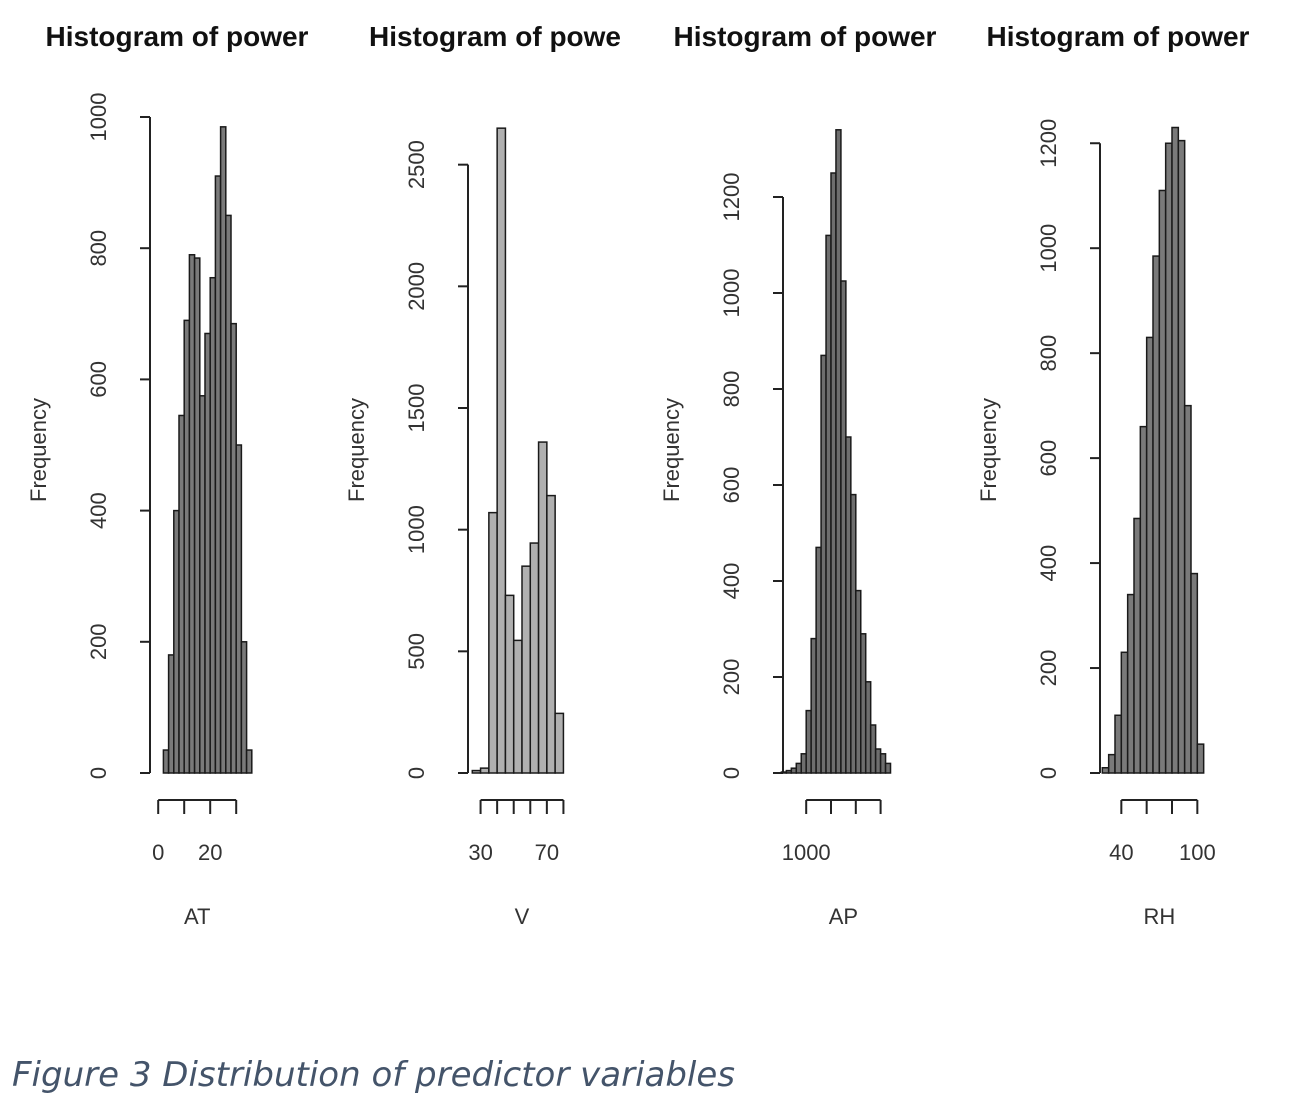 The image size is (1294, 1105). I want to click on panel-title: Histogram of powe, so click(495, 36).